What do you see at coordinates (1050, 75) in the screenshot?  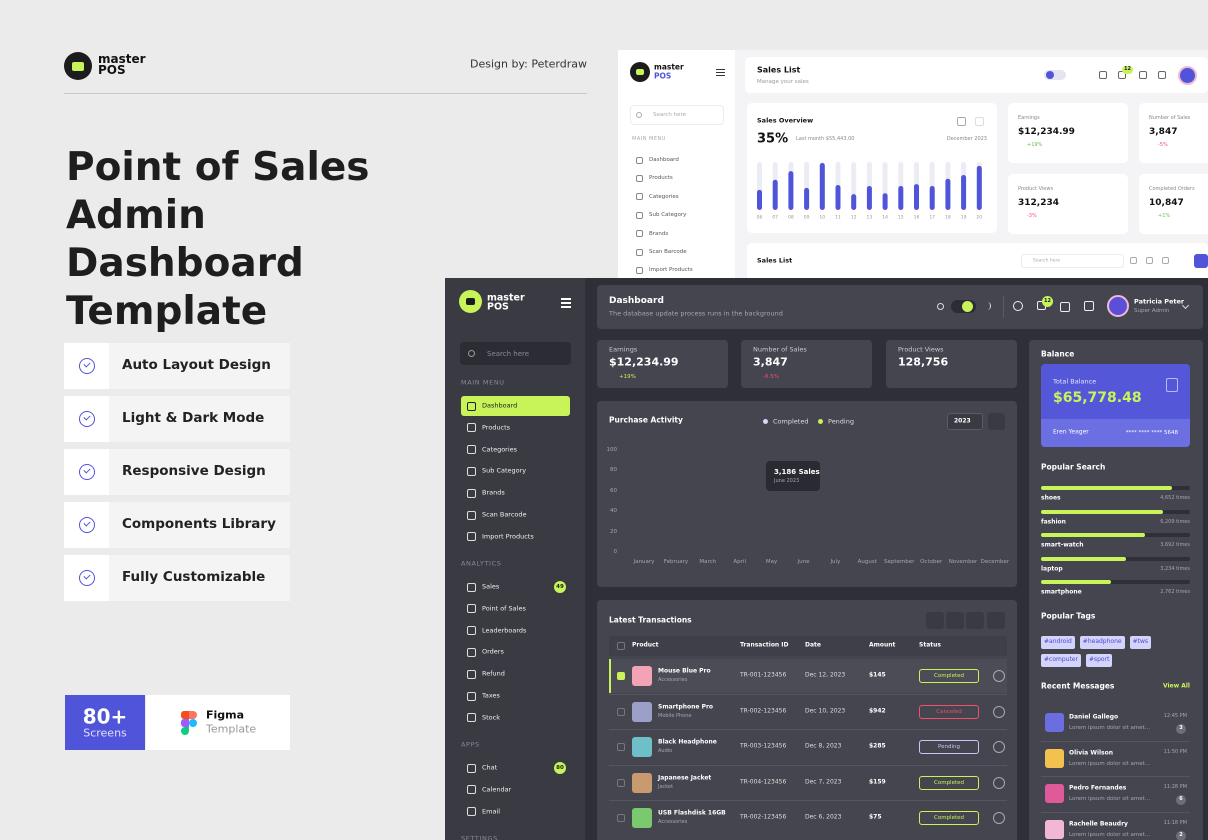 I see `toggle-knob` at bounding box center [1050, 75].